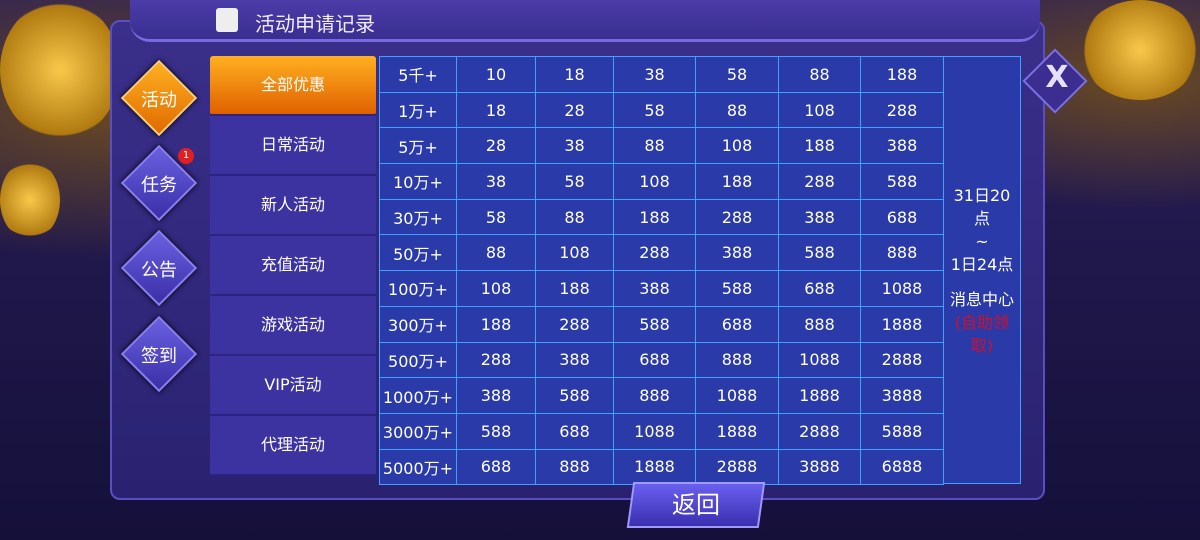  I want to click on back-button: 返回, so click(696, 505).